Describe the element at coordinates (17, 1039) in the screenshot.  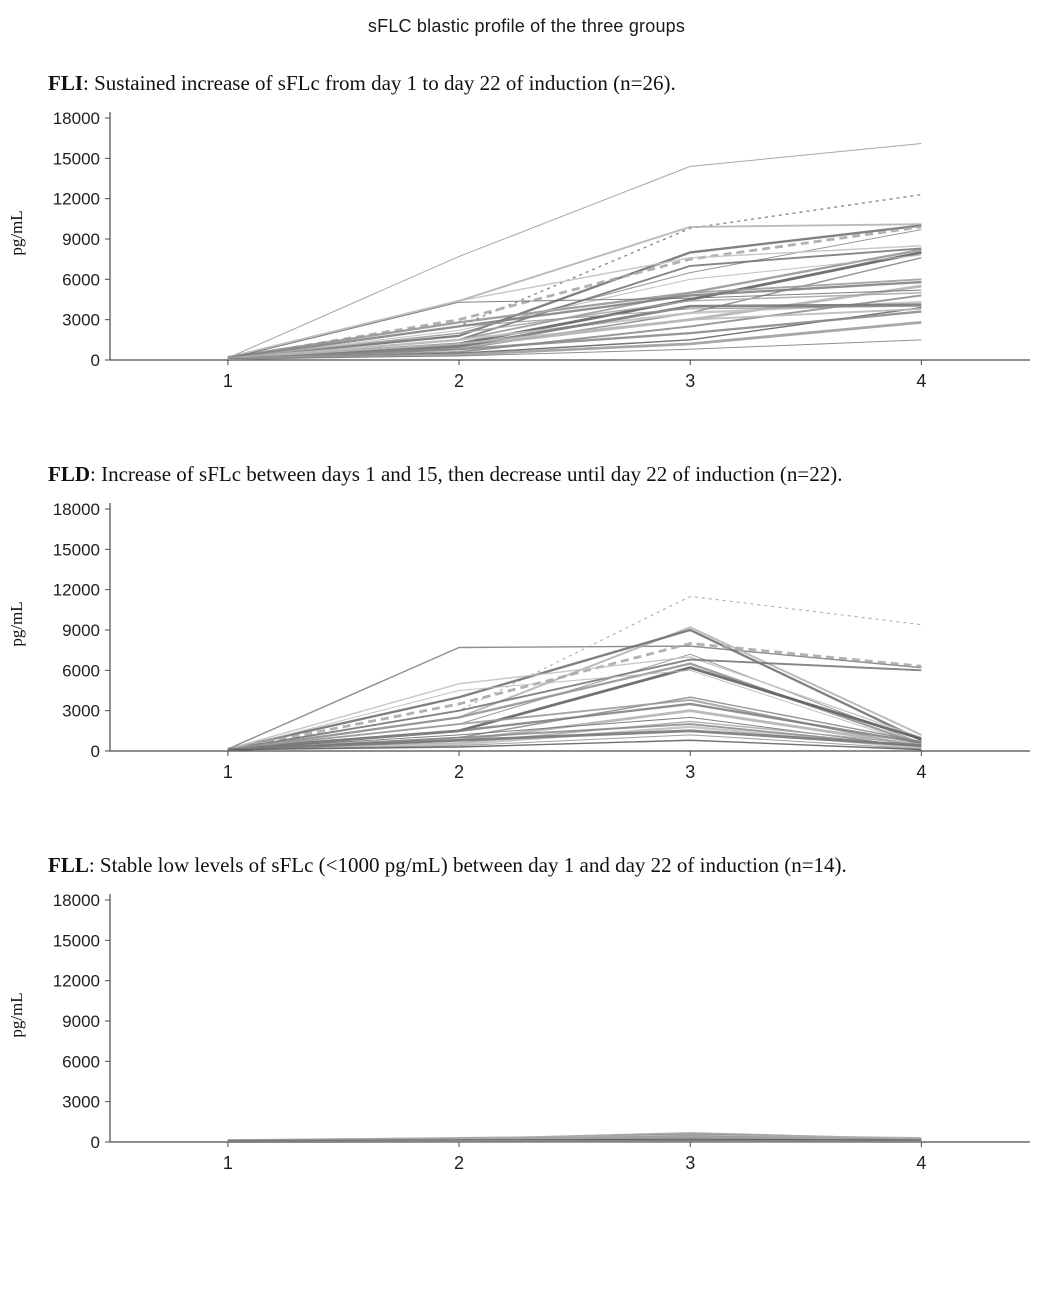
I see `y-axis-title-fll: pg/mL` at that location.